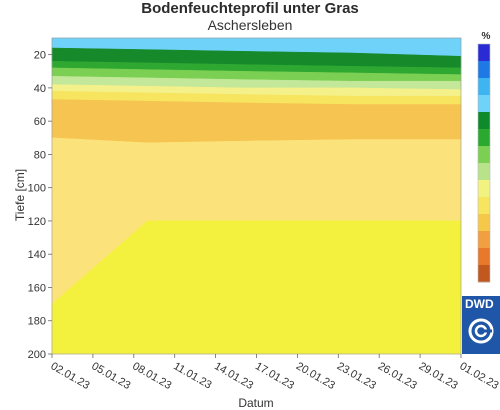 The width and height of the screenshot is (500, 410). Describe the element at coordinates (315, 376) in the screenshot. I see `x-tick-label: 20.01.23` at that location.